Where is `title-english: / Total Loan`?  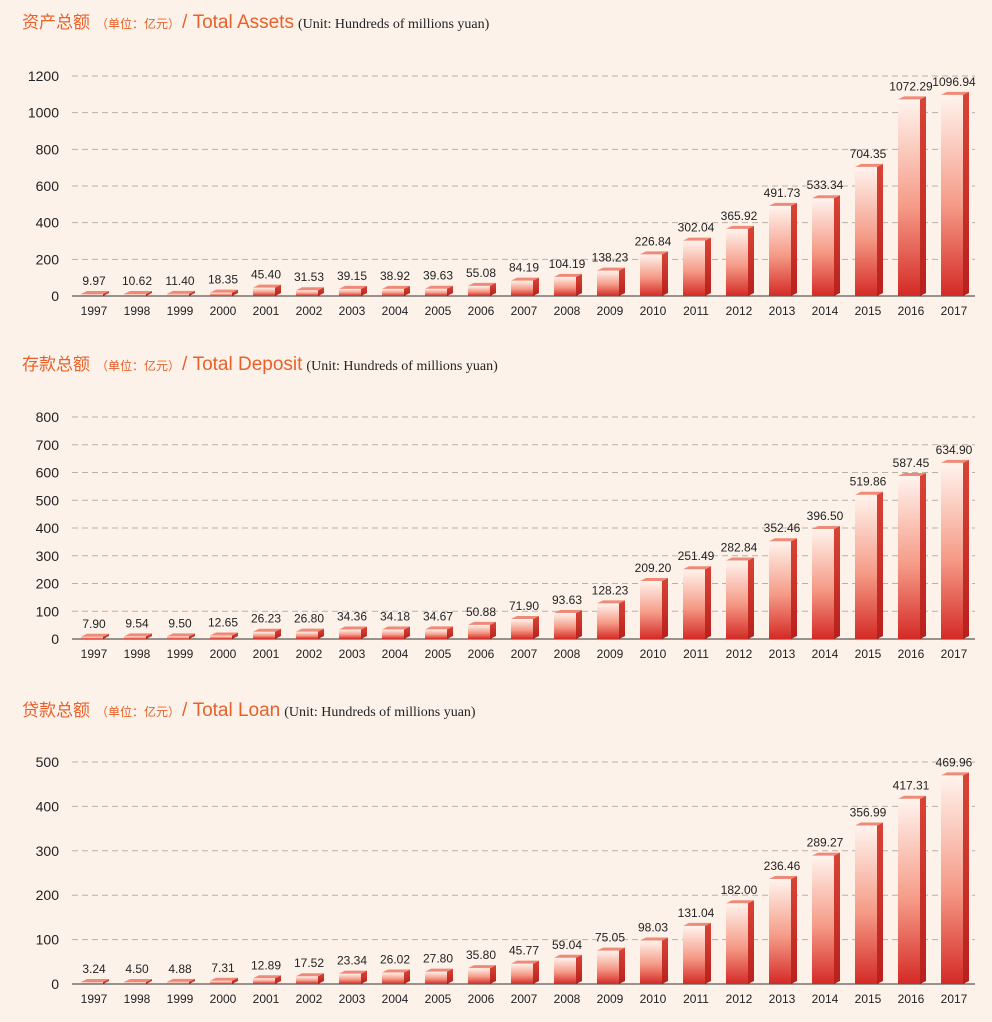 title-english: / Total Loan is located at coordinates (231, 710).